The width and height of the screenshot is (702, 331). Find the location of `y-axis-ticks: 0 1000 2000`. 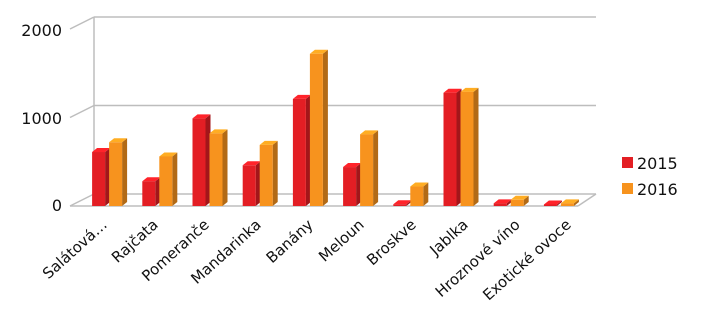

y-axis-ticks: 0 1000 2000 is located at coordinates (41, 118).